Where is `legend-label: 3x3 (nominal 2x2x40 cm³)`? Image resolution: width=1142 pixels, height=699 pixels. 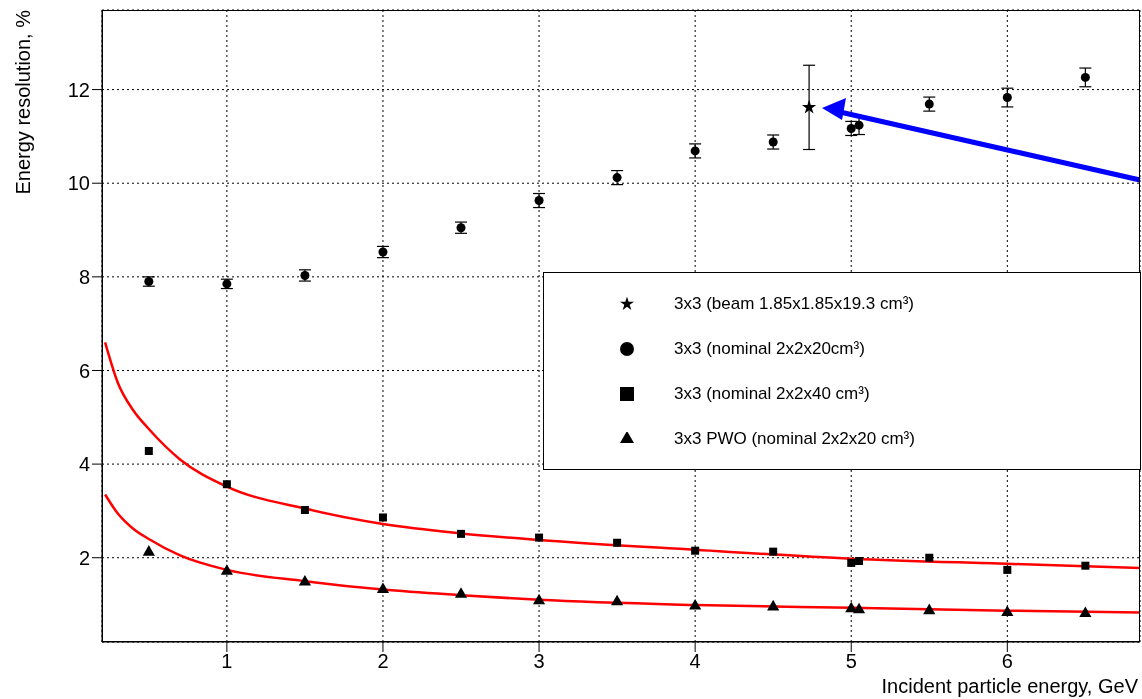 legend-label: 3x3 (nominal 2x2x40 cm³) is located at coordinates (772, 393).